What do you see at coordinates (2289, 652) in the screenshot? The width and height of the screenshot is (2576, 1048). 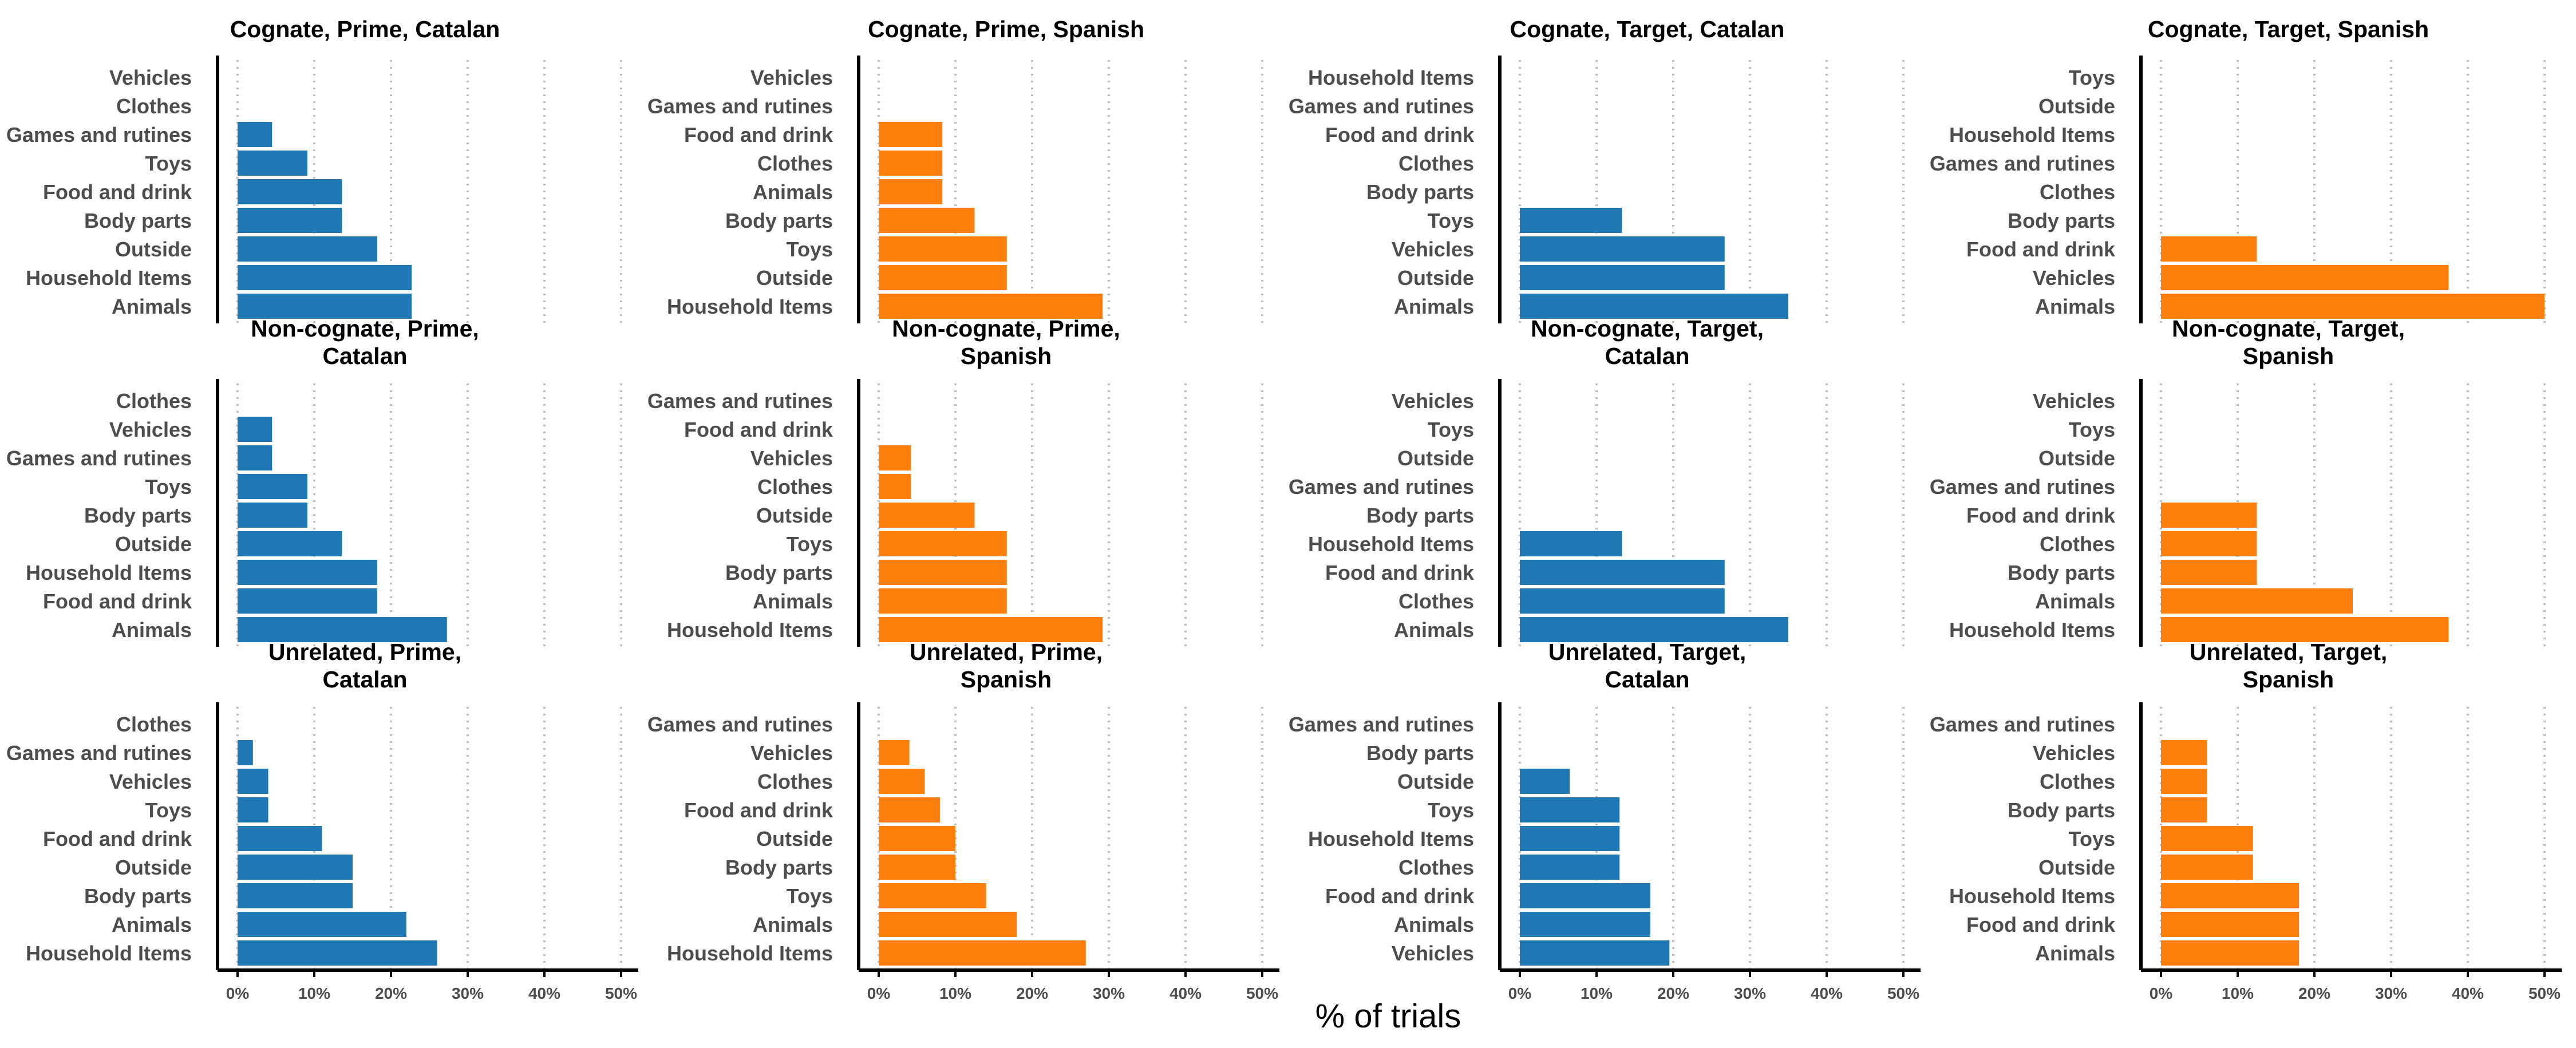 I see `panel-title: Unrelated, Target,` at bounding box center [2289, 652].